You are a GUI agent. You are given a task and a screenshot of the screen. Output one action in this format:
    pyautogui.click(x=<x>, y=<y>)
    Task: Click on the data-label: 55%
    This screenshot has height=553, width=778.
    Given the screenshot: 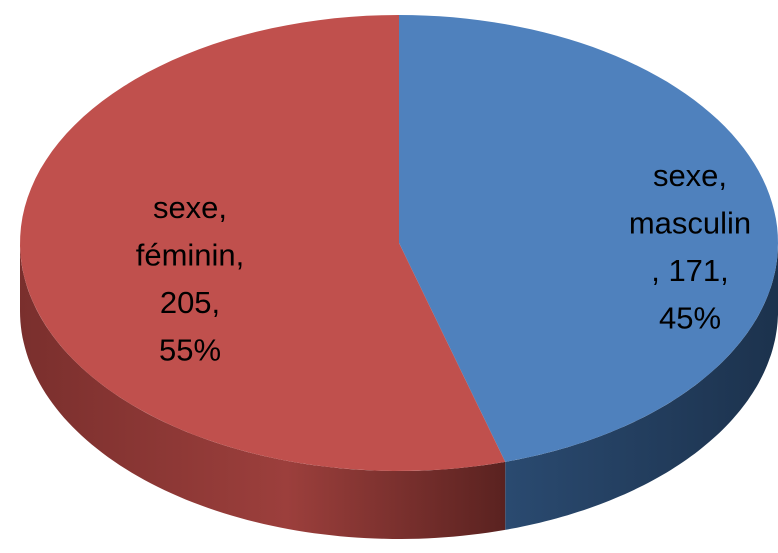 What is the action you would take?
    pyautogui.click(x=190, y=350)
    